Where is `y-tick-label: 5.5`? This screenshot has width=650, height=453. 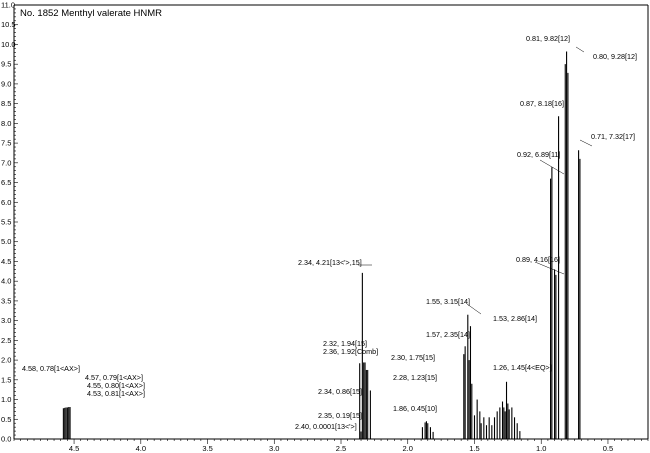
y-tick-label: 5.5 is located at coordinates (6, 222).